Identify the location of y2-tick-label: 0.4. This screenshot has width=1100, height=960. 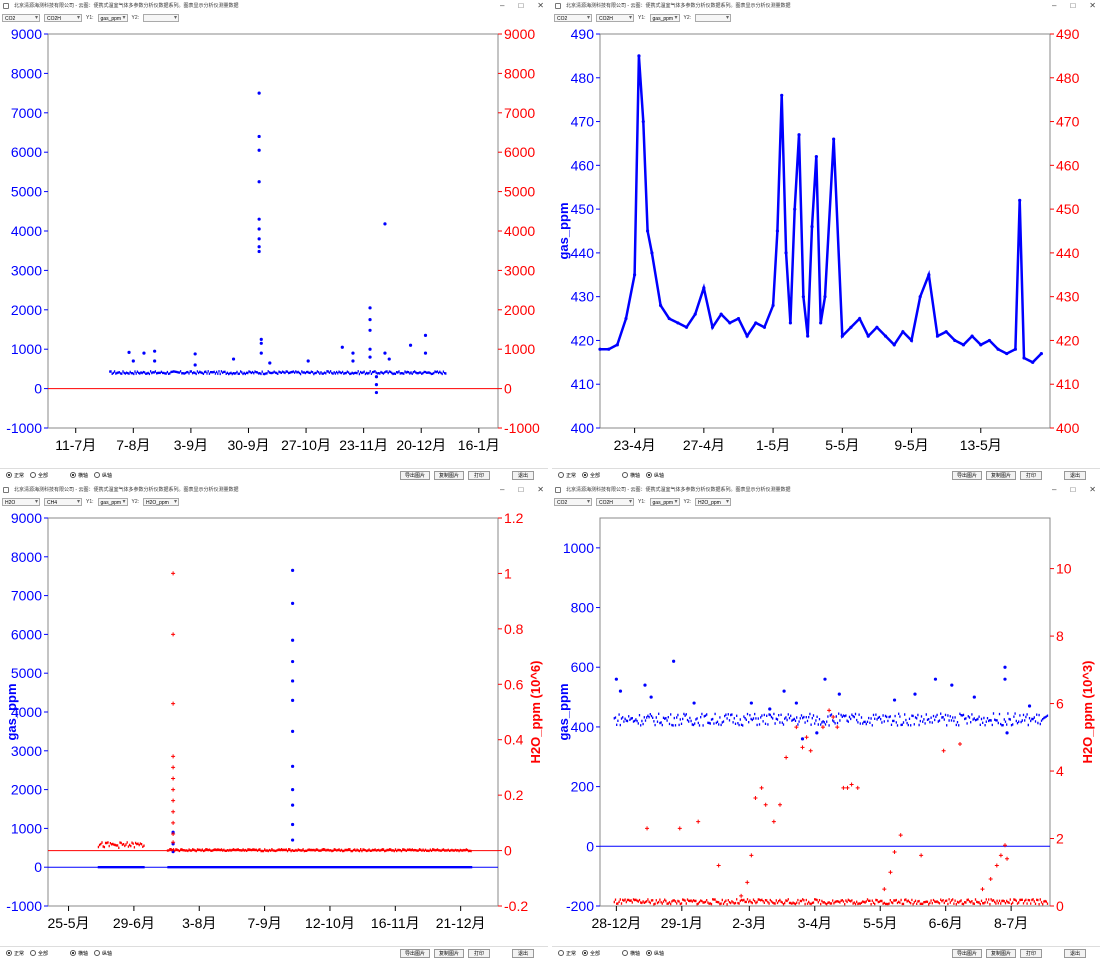
(514, 740).